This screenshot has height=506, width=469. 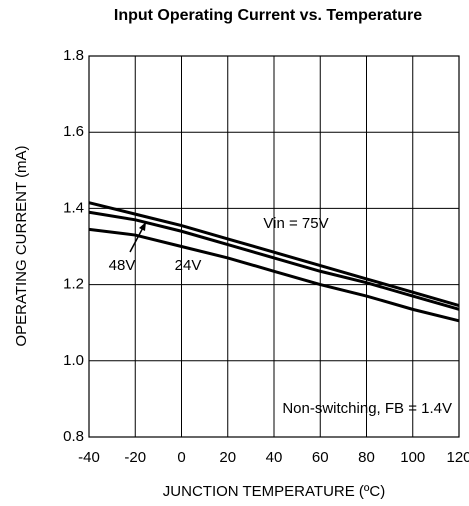 I want to click on series-label: Vin = 75V, so click(x=295, y=223).